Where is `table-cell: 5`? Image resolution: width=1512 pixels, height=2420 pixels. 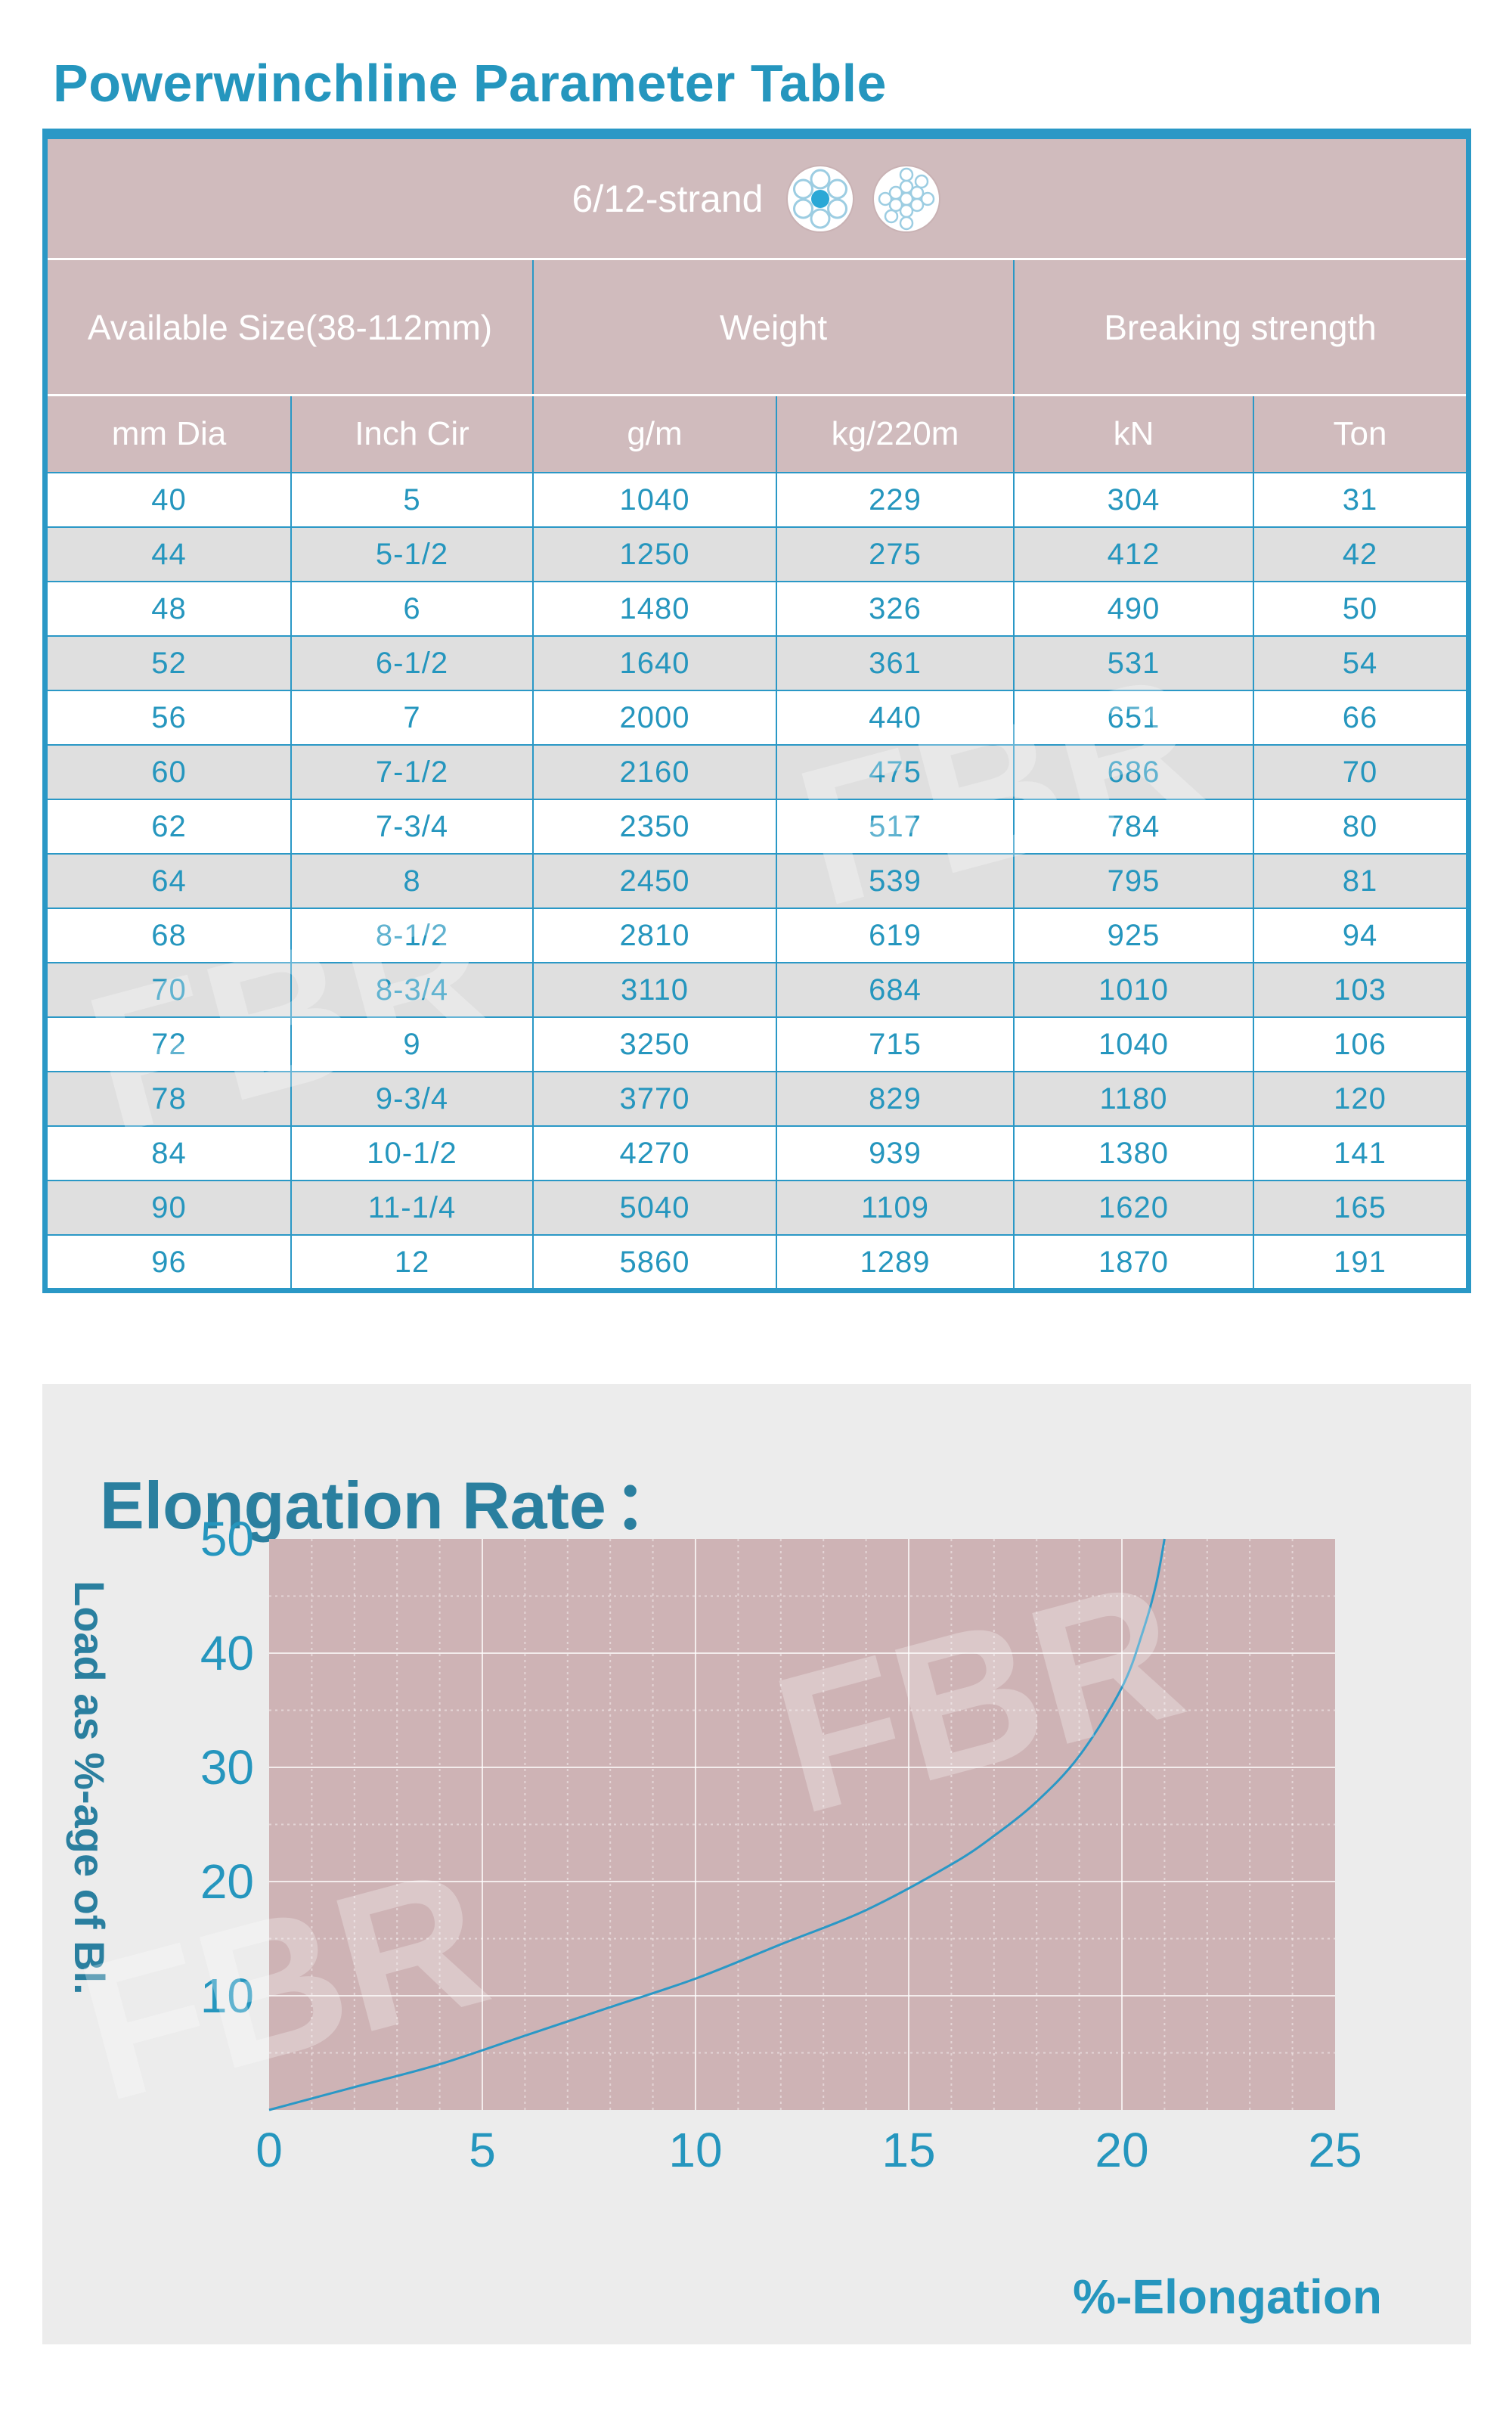
table-cell: 5 is located at coordinates (413, 499).